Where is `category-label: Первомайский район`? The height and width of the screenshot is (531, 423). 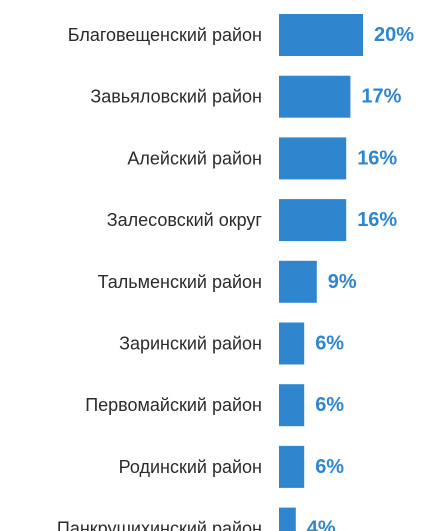 category-label: Первомайский район is located at coordinates (173, 405).